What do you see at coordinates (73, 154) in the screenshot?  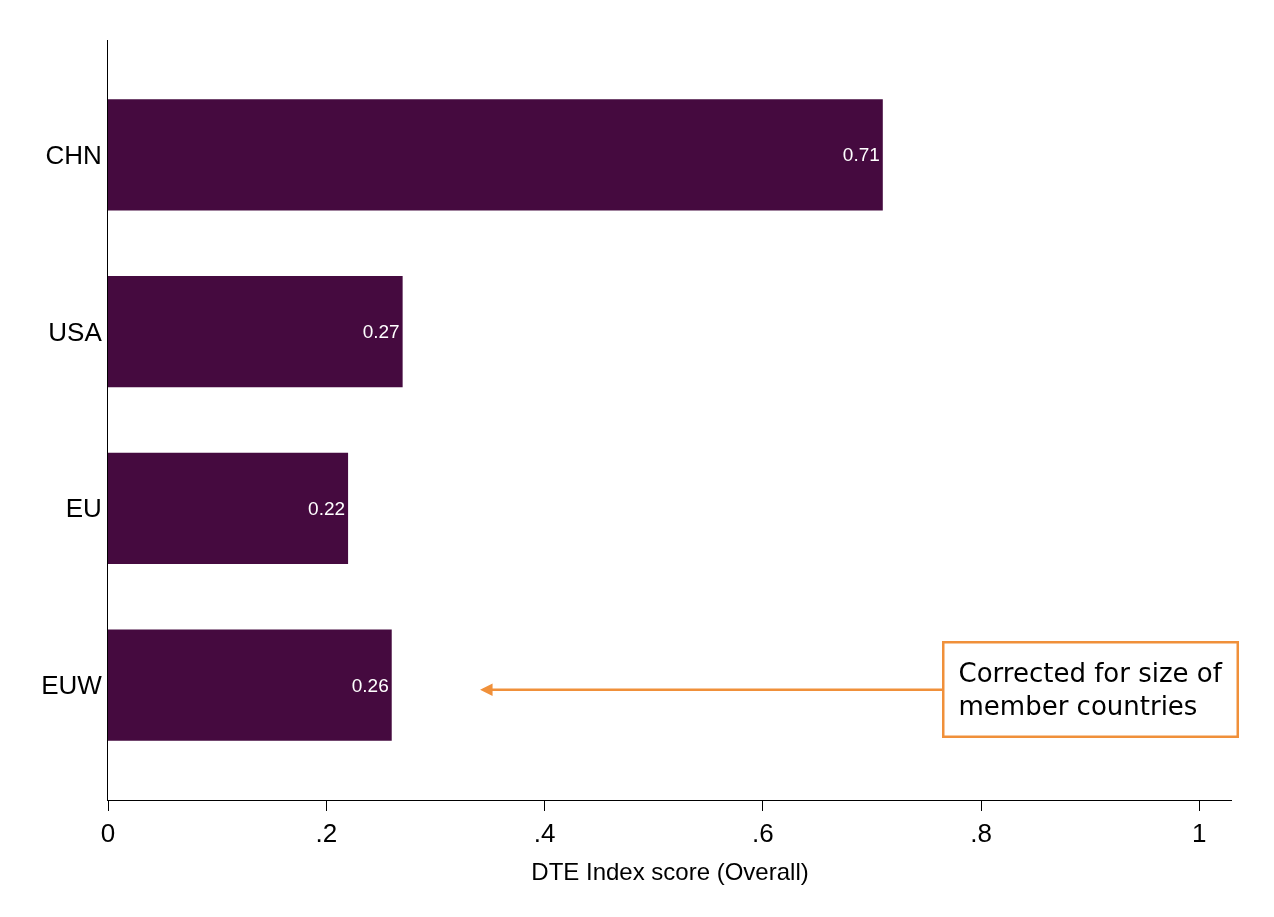 I see `y-tick-label: CHN` at bounding box center [73, 154].